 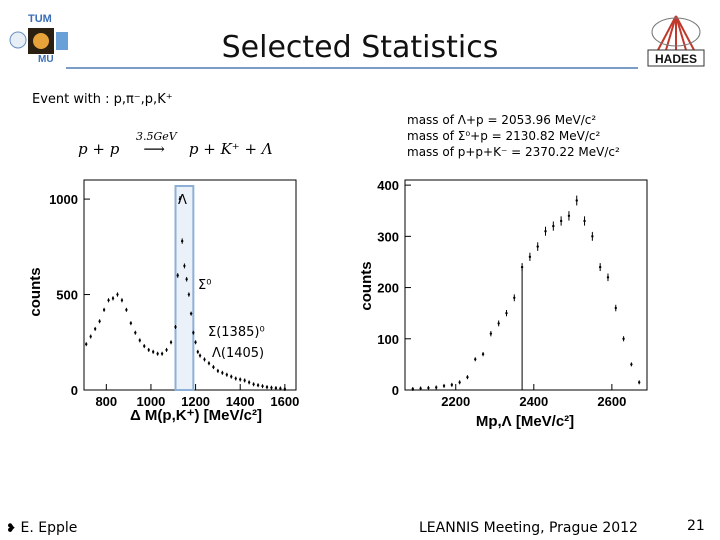 What do you see at coordinates (150, 401) in the screenshot?
I see `left-xtick-label: 1000` at bounding box center [150, 401].